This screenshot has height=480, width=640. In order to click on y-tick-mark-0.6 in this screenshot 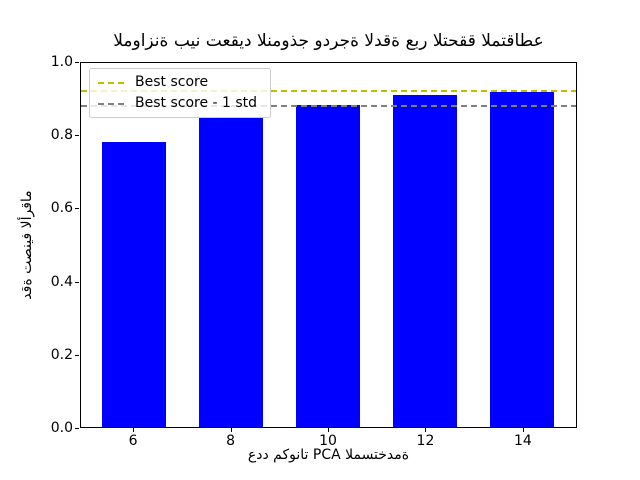, I will do `click(77, 209)`.